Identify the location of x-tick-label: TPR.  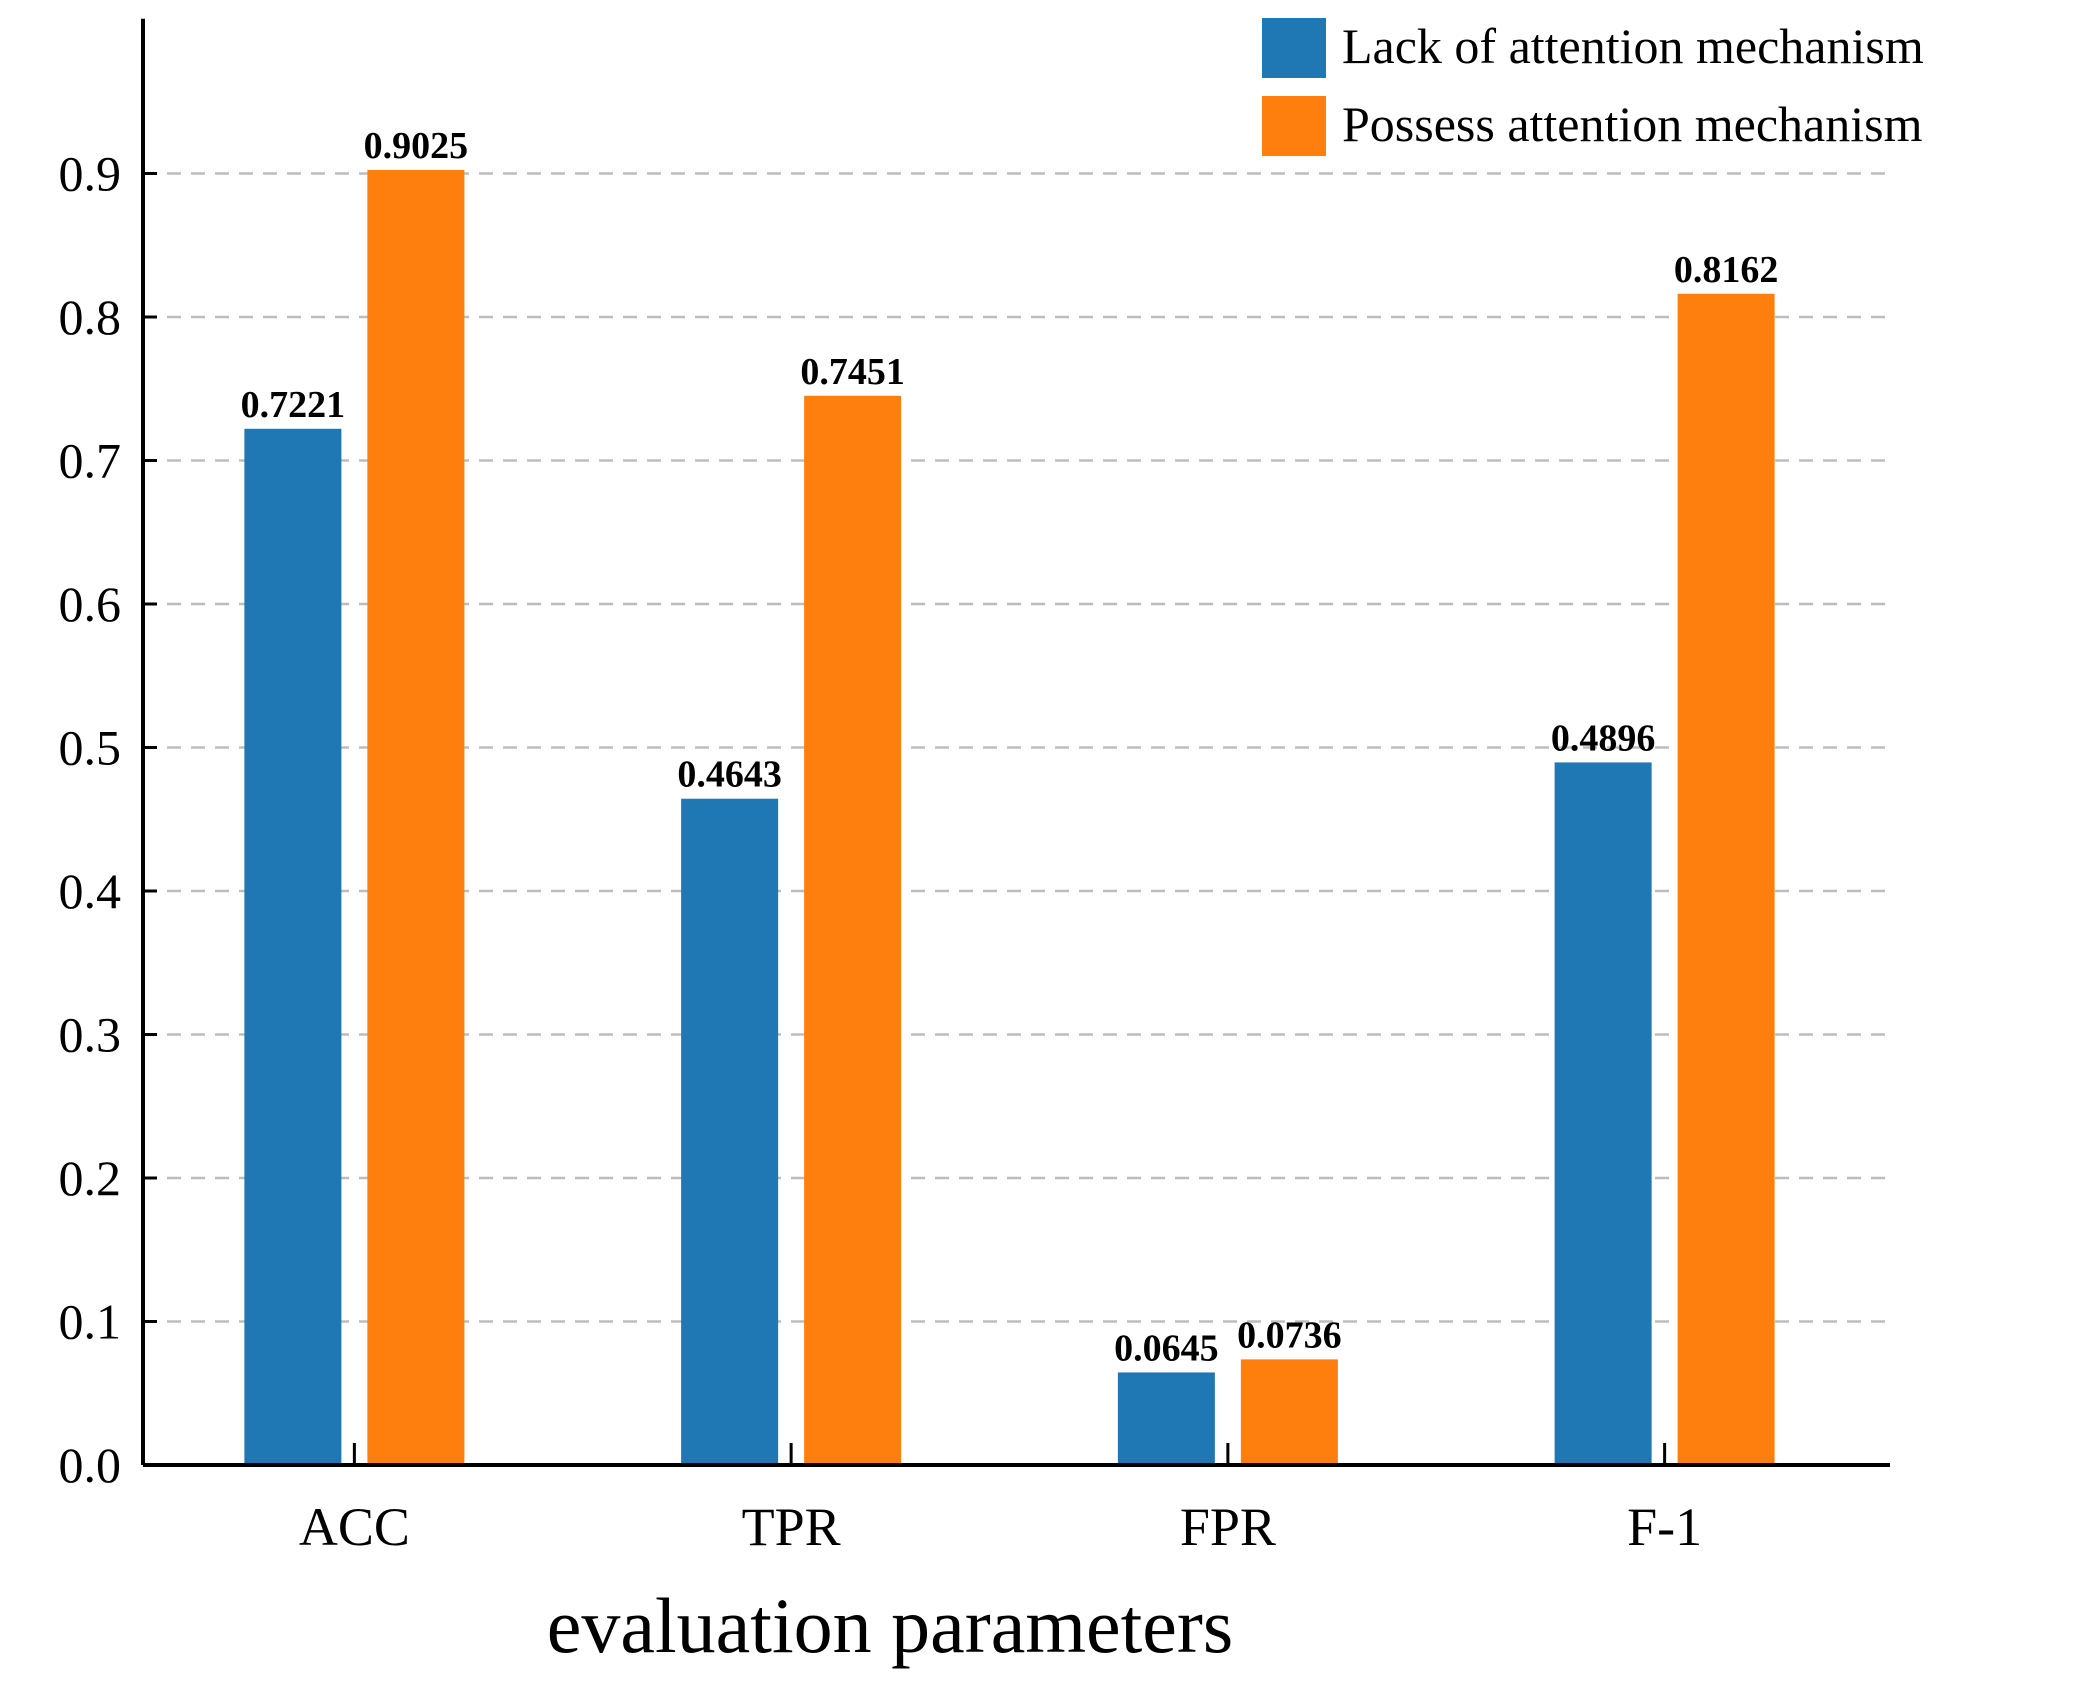
(791, 1527).